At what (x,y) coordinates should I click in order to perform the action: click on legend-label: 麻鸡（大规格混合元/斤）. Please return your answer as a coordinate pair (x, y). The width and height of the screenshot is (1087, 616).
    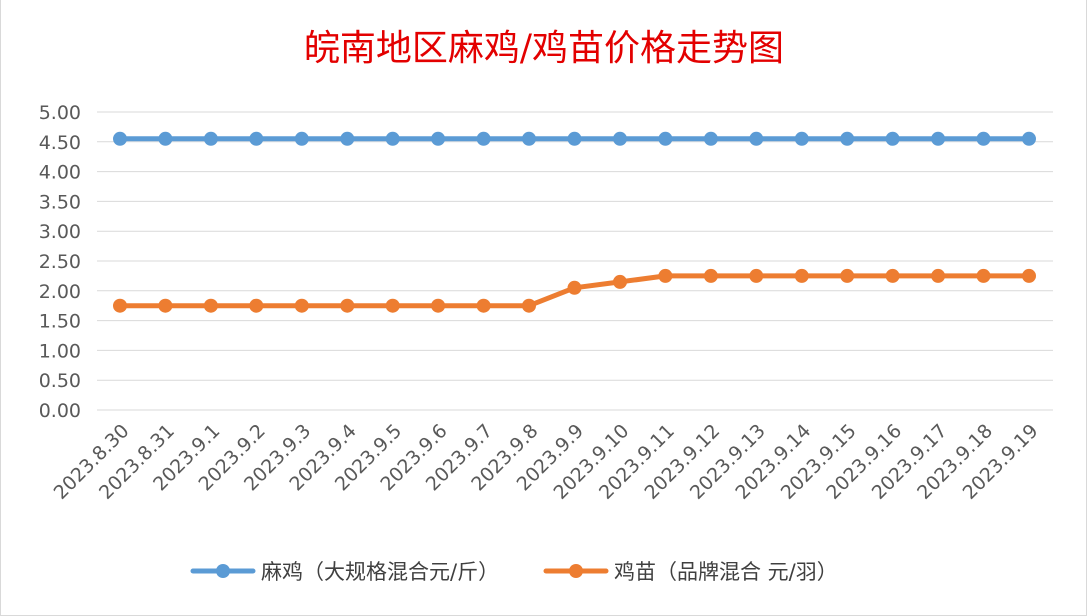
    Looking at the image, I should click on (380, 572).